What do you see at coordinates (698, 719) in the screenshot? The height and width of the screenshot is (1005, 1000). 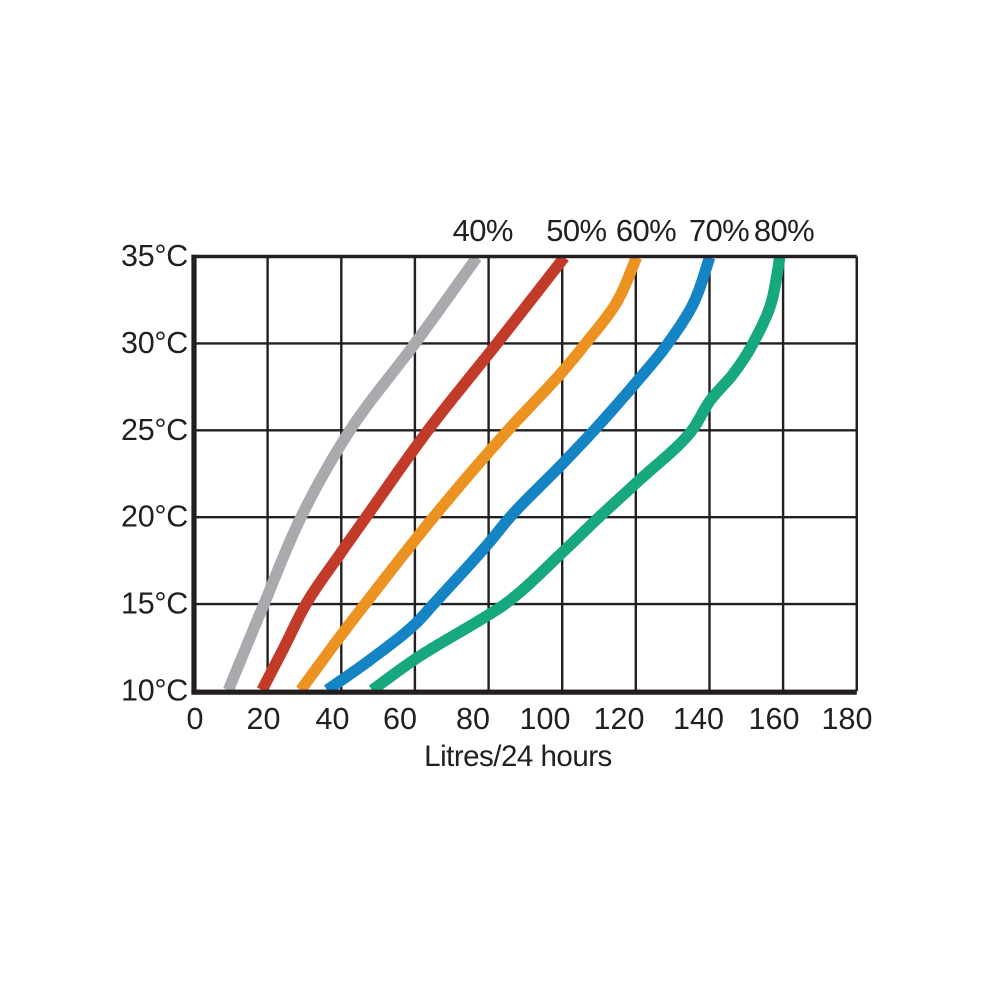 I see `svg-text: 140` at bounding box center [698, 719].